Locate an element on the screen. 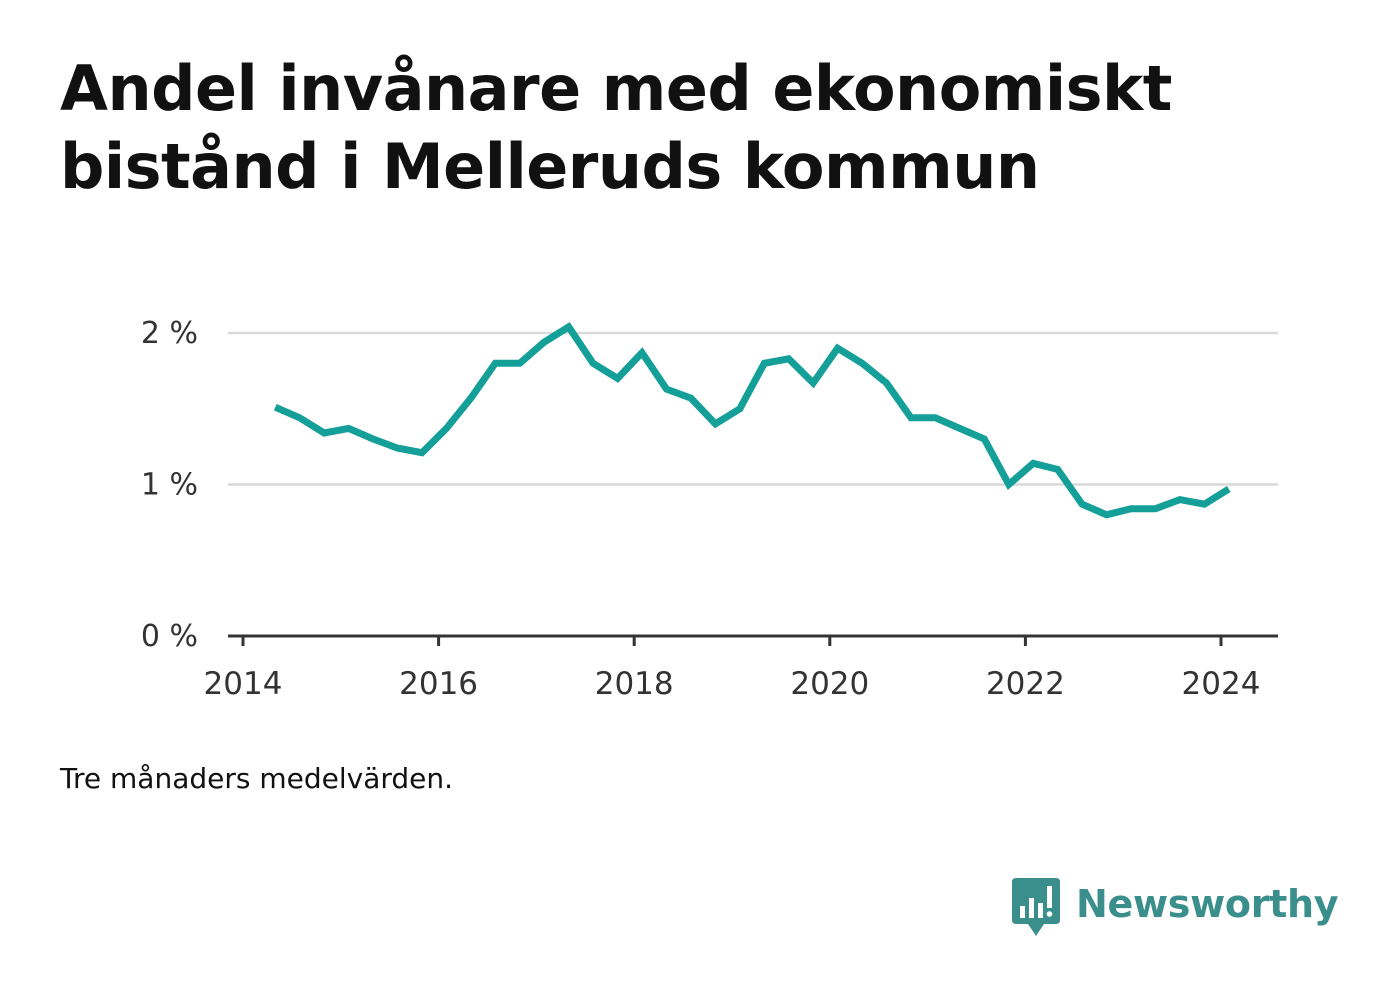 Image resolution: width=1382 pixels, height=999 pixels. brand-logo: Newsworthy is located at coordinates (1174, 908).